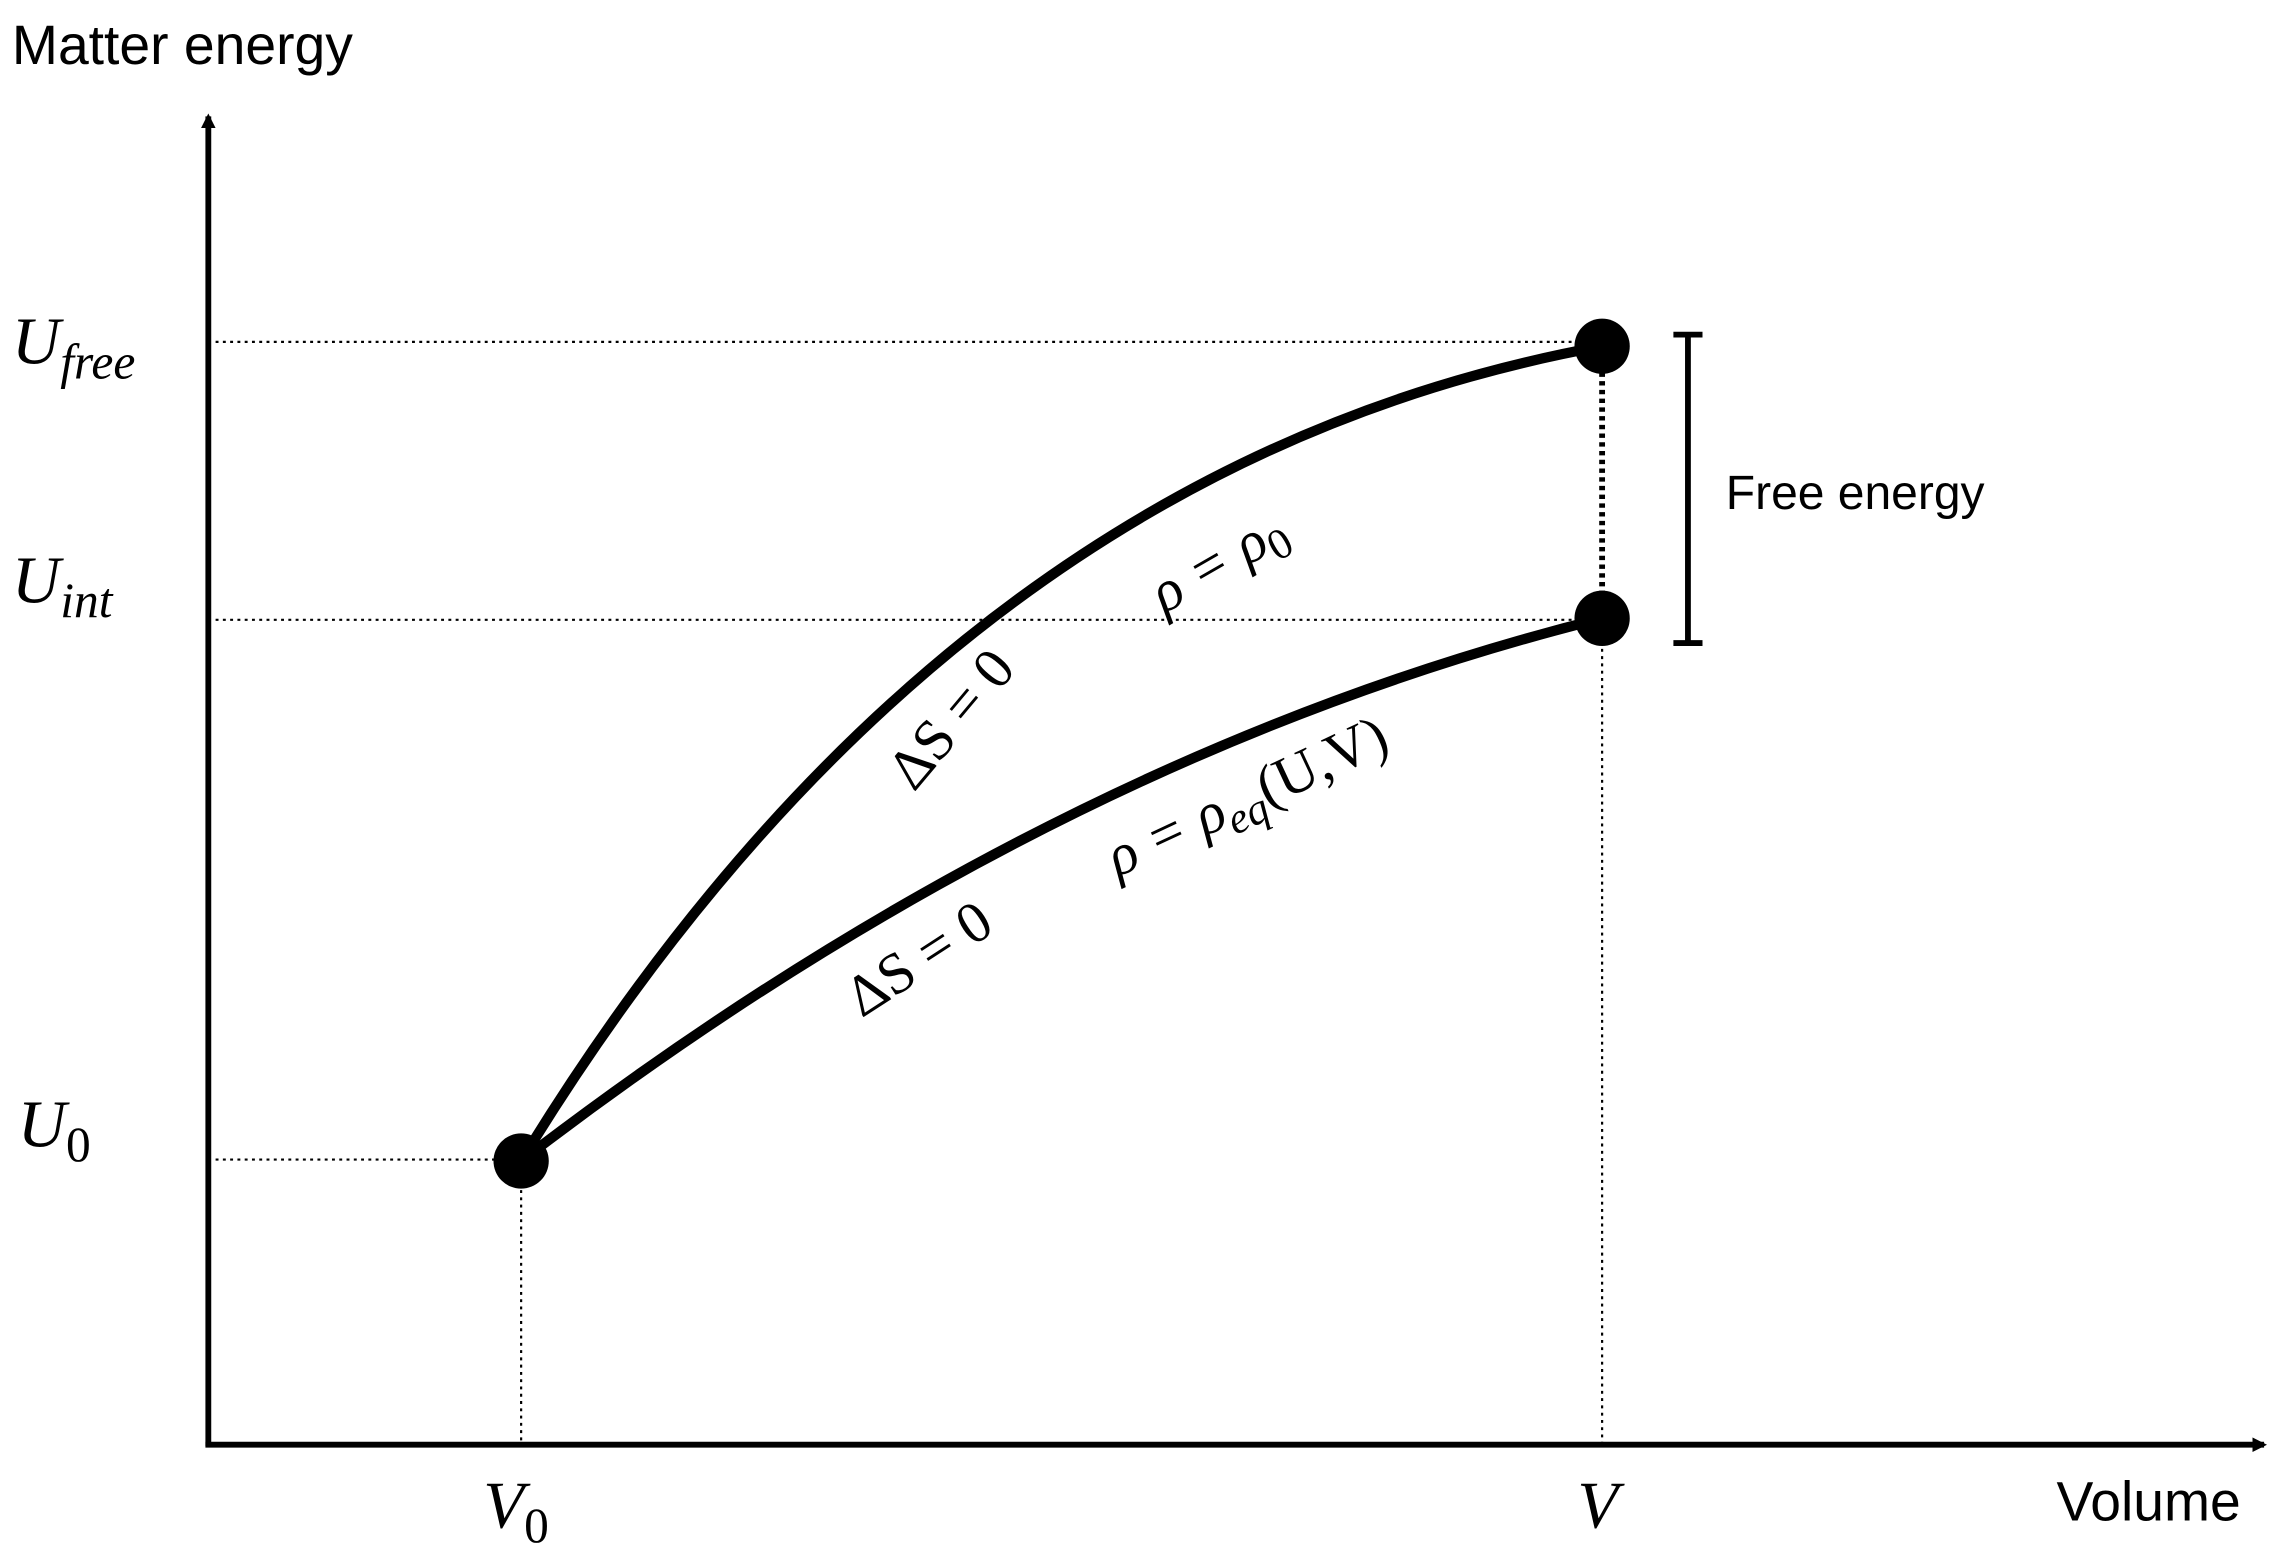 The image size is (2276, 1548). I want to click on int-point, so click(1602, 618).